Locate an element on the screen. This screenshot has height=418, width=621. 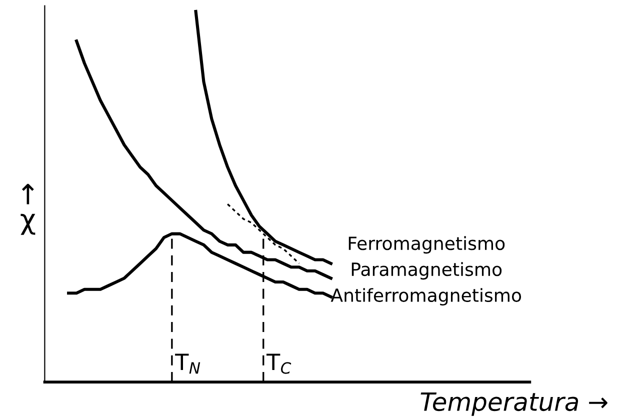
y-axis-title: ↑ χ is located at coordinates (28, 209).